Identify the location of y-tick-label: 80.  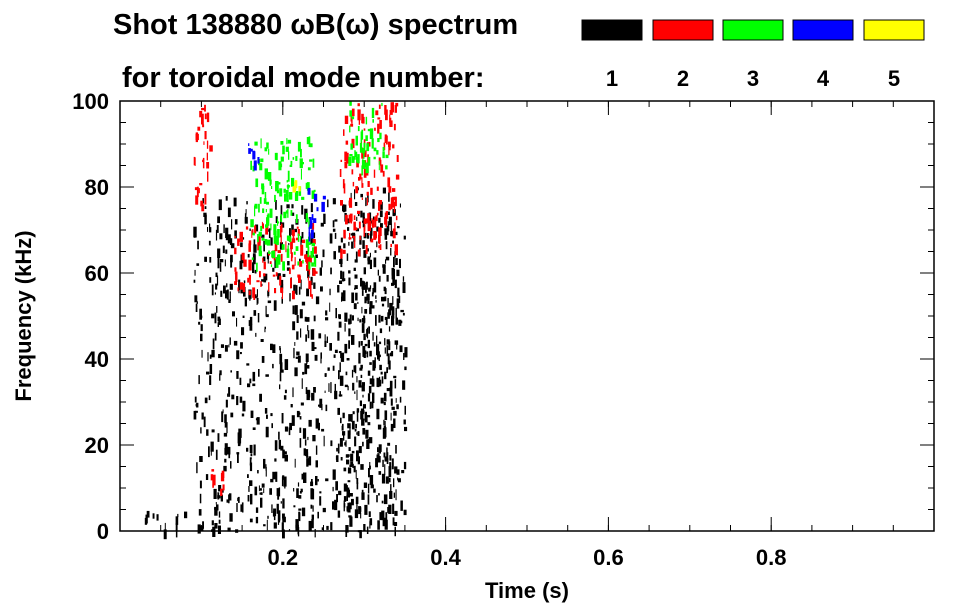
(97, 187).